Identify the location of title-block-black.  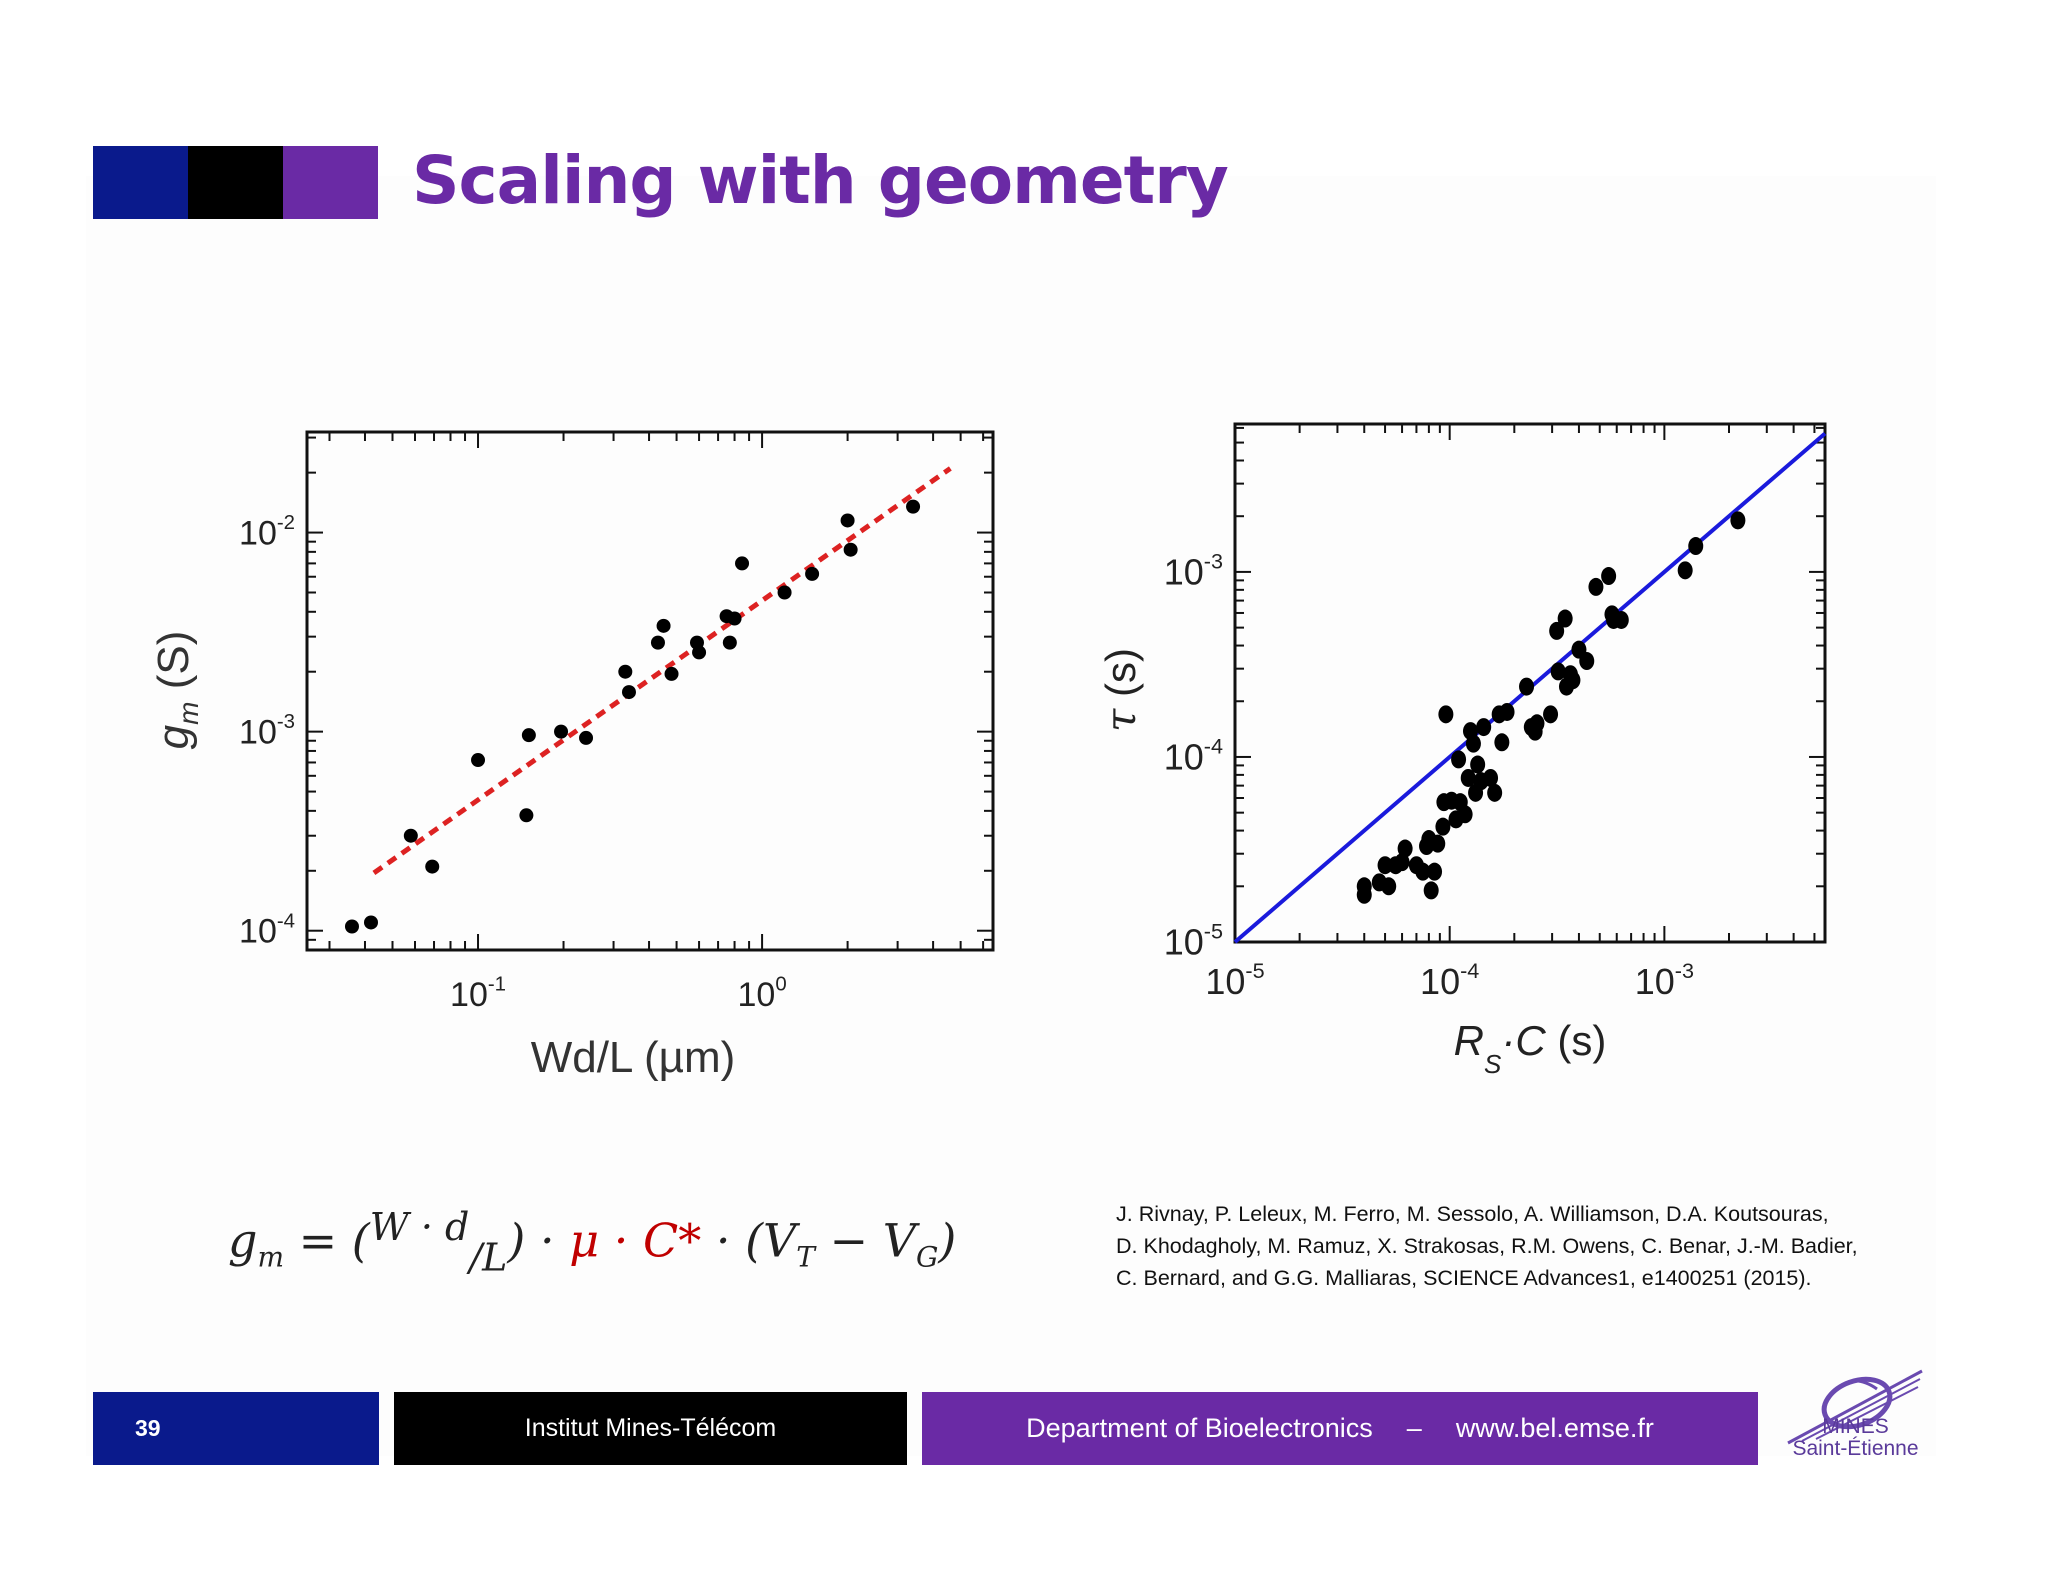
(235, 182).